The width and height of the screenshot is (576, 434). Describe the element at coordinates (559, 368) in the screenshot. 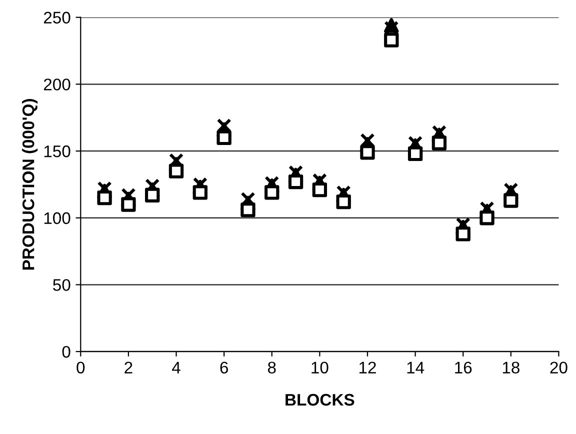

I see `x-tick-label: 20` at that location.